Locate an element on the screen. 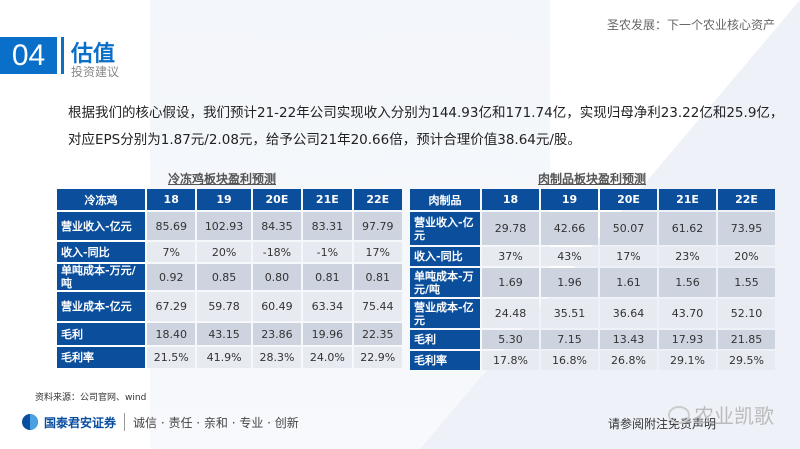  table-cell: 29.1% is located at coordinates (687, 360).